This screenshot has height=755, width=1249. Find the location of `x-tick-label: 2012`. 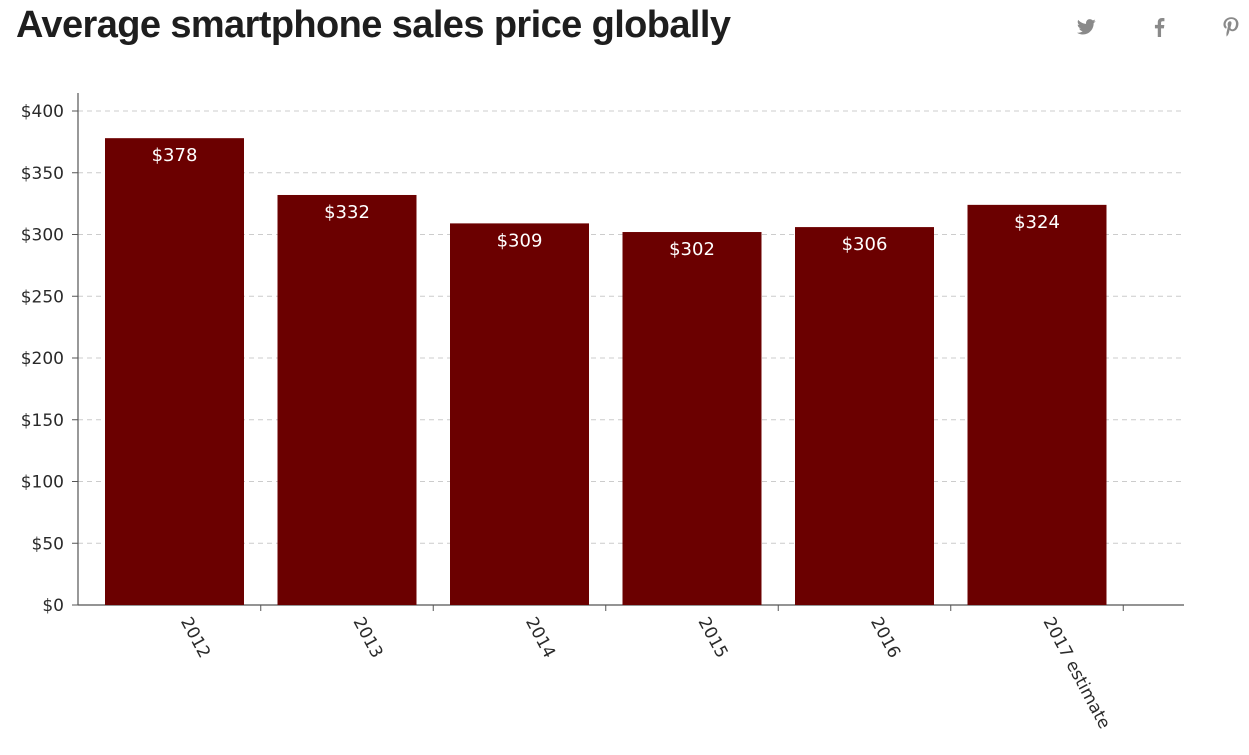

x-tick-label: 2012 is located at coordinates (195, 638).